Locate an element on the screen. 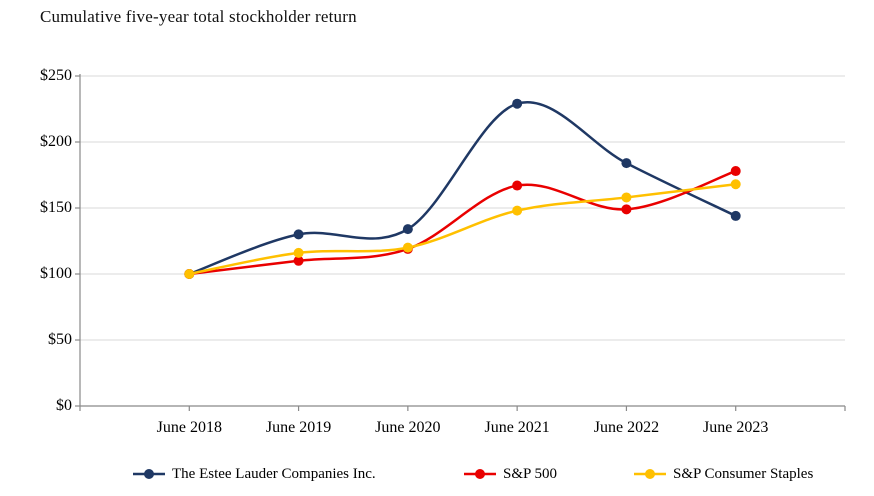 Image resolution: width=874 pixels, height=496 pixels. x-axis-category-label: June 2021 is located at coordinates (517, 427).